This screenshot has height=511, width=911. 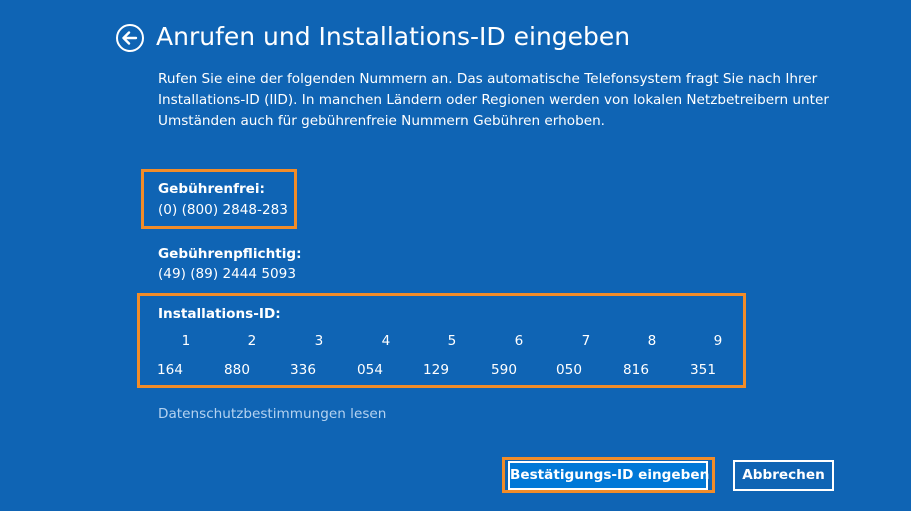 What do you see at coordinates (252, 341) in the screenshot?
I see `iid-column-number: 2` at bounding box center [252, 341].